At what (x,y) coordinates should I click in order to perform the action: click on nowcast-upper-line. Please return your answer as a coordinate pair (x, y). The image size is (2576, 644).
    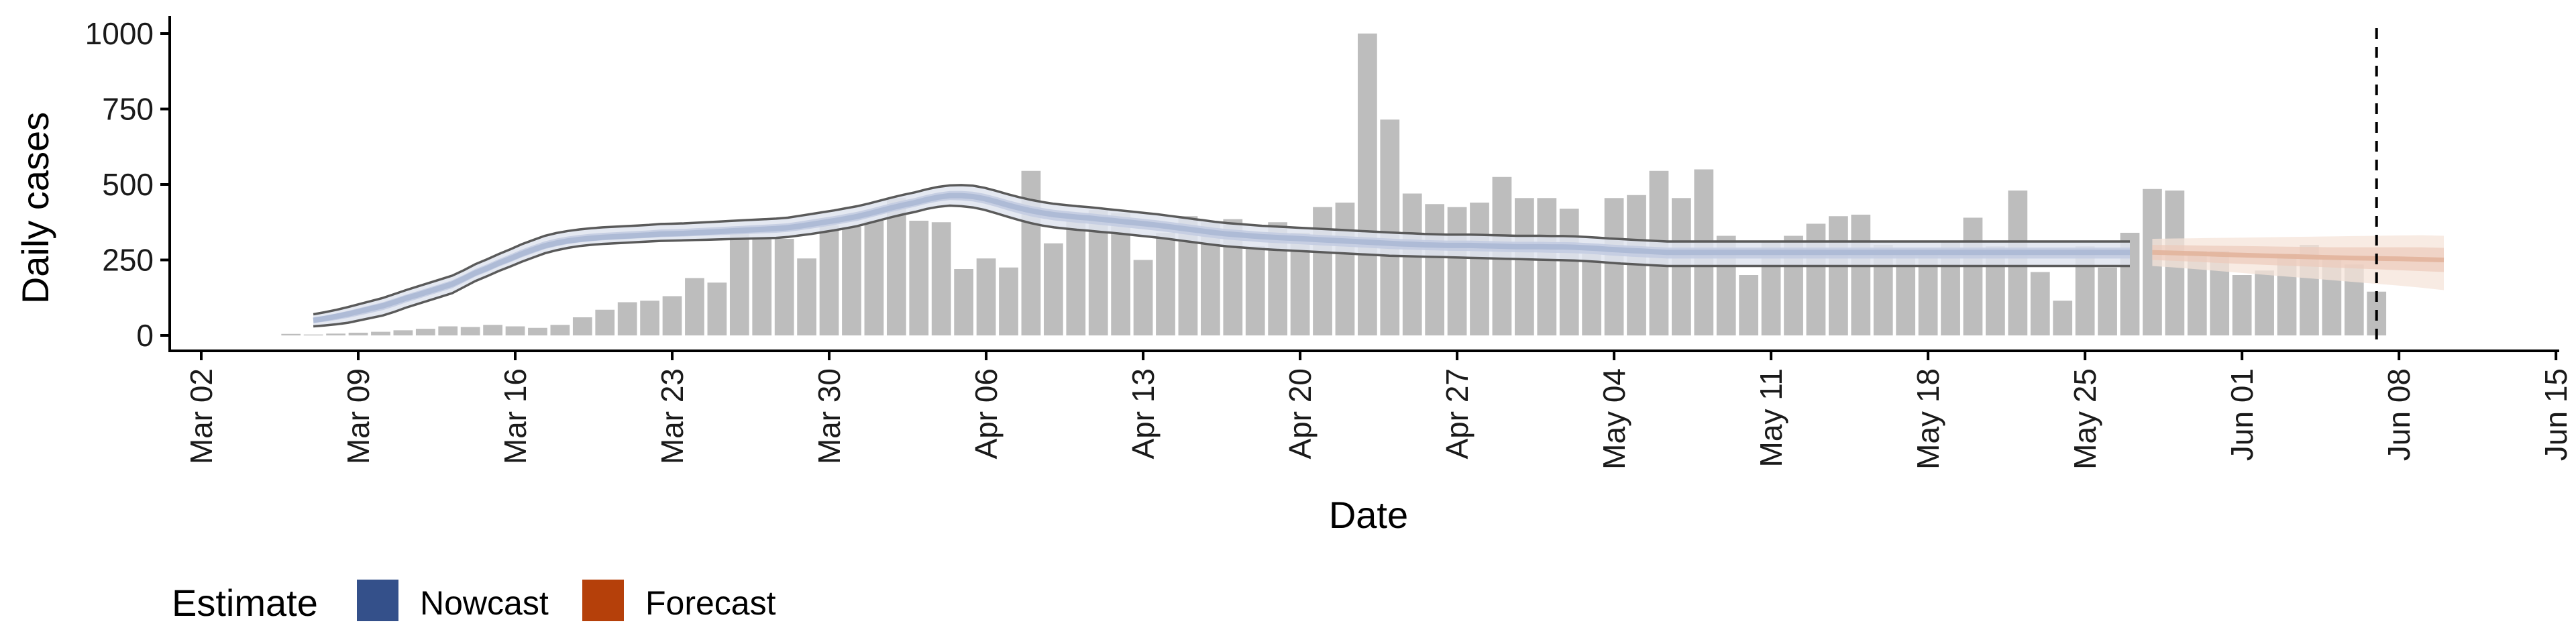
    Looking at the image, I should click on (1221, 250).